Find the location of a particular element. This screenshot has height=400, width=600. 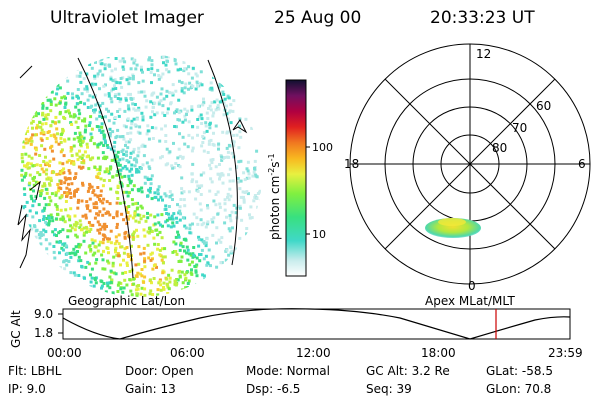

info-glat-label: GLat: is located at coordinates (502, 371).